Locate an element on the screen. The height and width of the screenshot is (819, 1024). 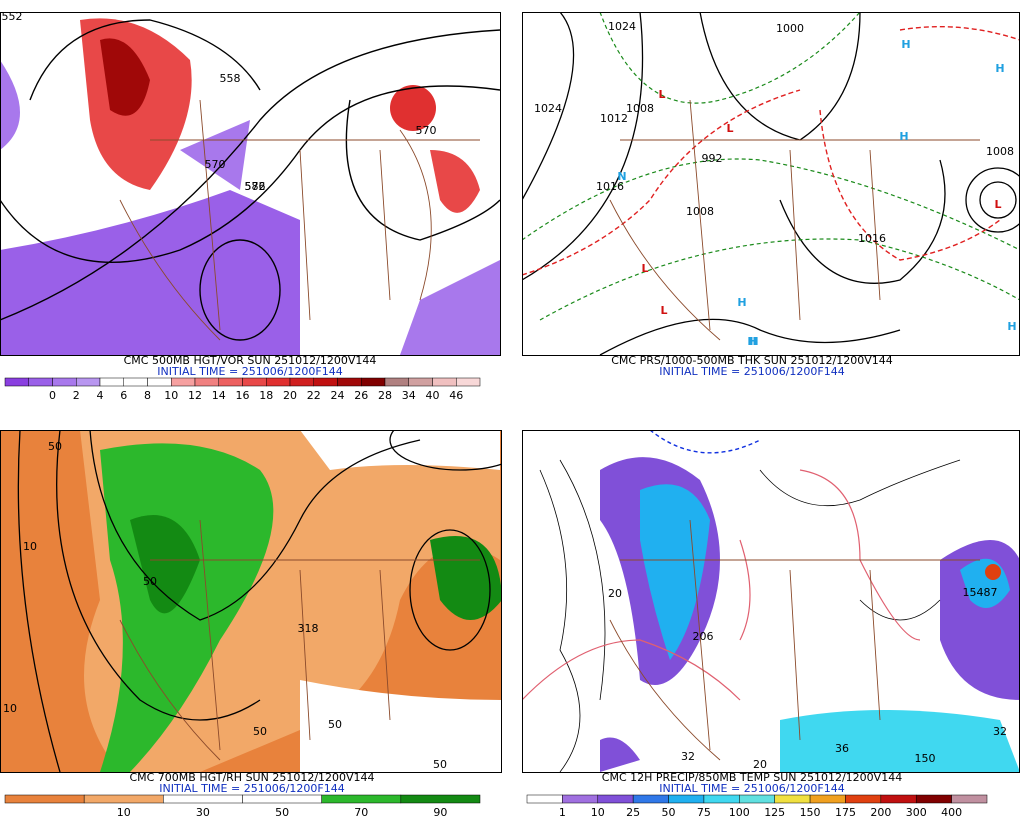
colorbar-label: 1 is located at coordinates (562, 812).